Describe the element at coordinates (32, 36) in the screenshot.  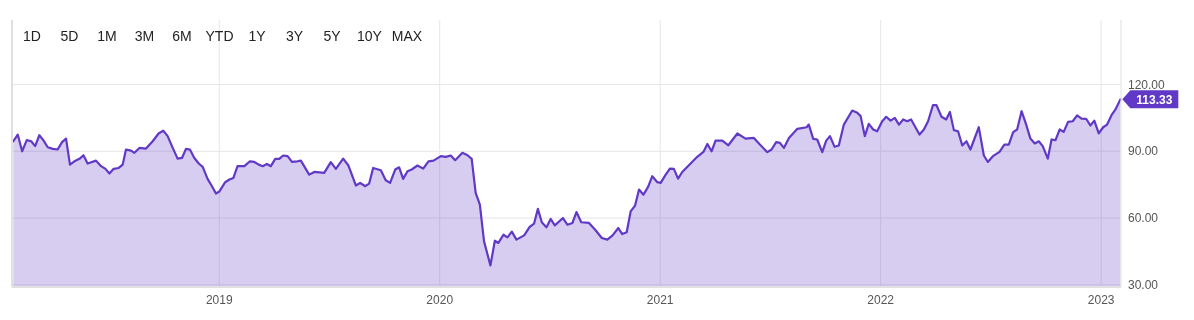
I see `annotation: 1D` at that location.